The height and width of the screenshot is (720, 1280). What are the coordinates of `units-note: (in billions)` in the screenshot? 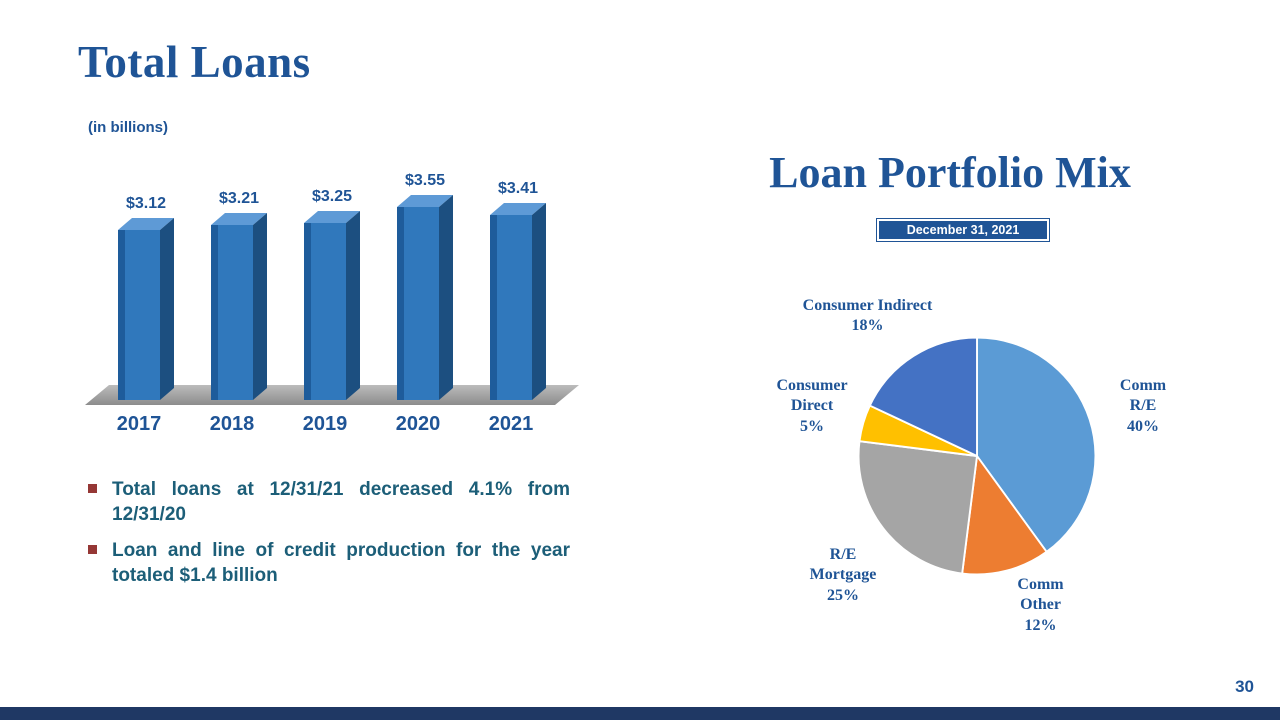 It's located at (128, 127).